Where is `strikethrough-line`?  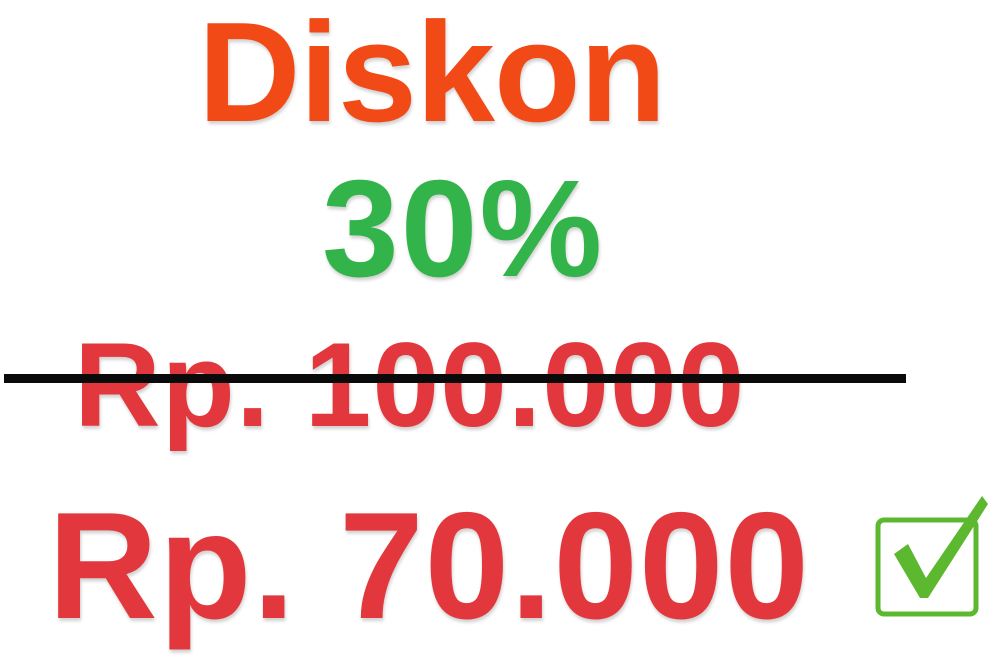
strikethrough-line is located at coordinates (455, 378).